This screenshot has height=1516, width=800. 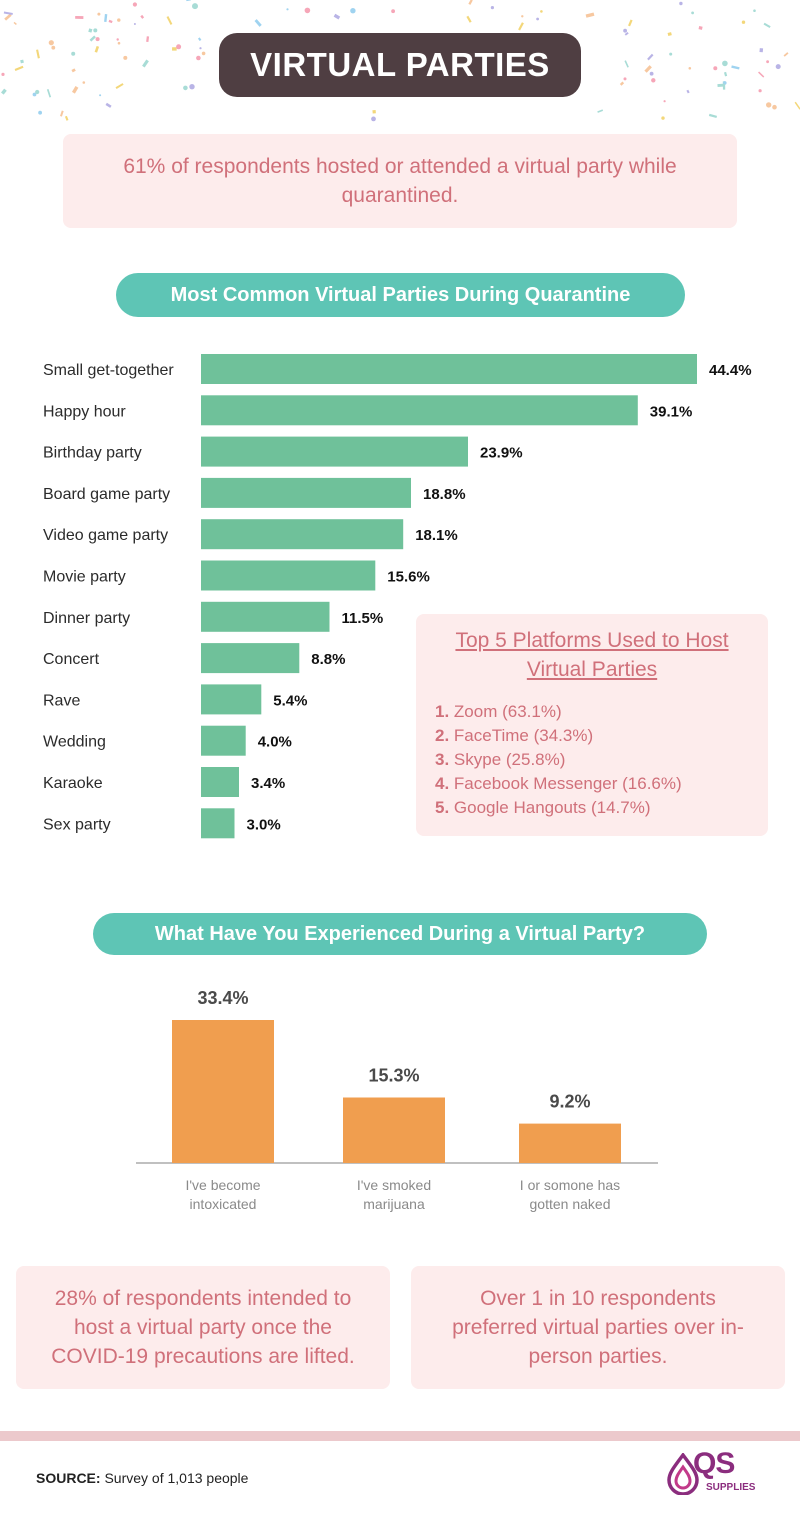 I want to click on category-label: Karaoke, so click(x=73, y=783).